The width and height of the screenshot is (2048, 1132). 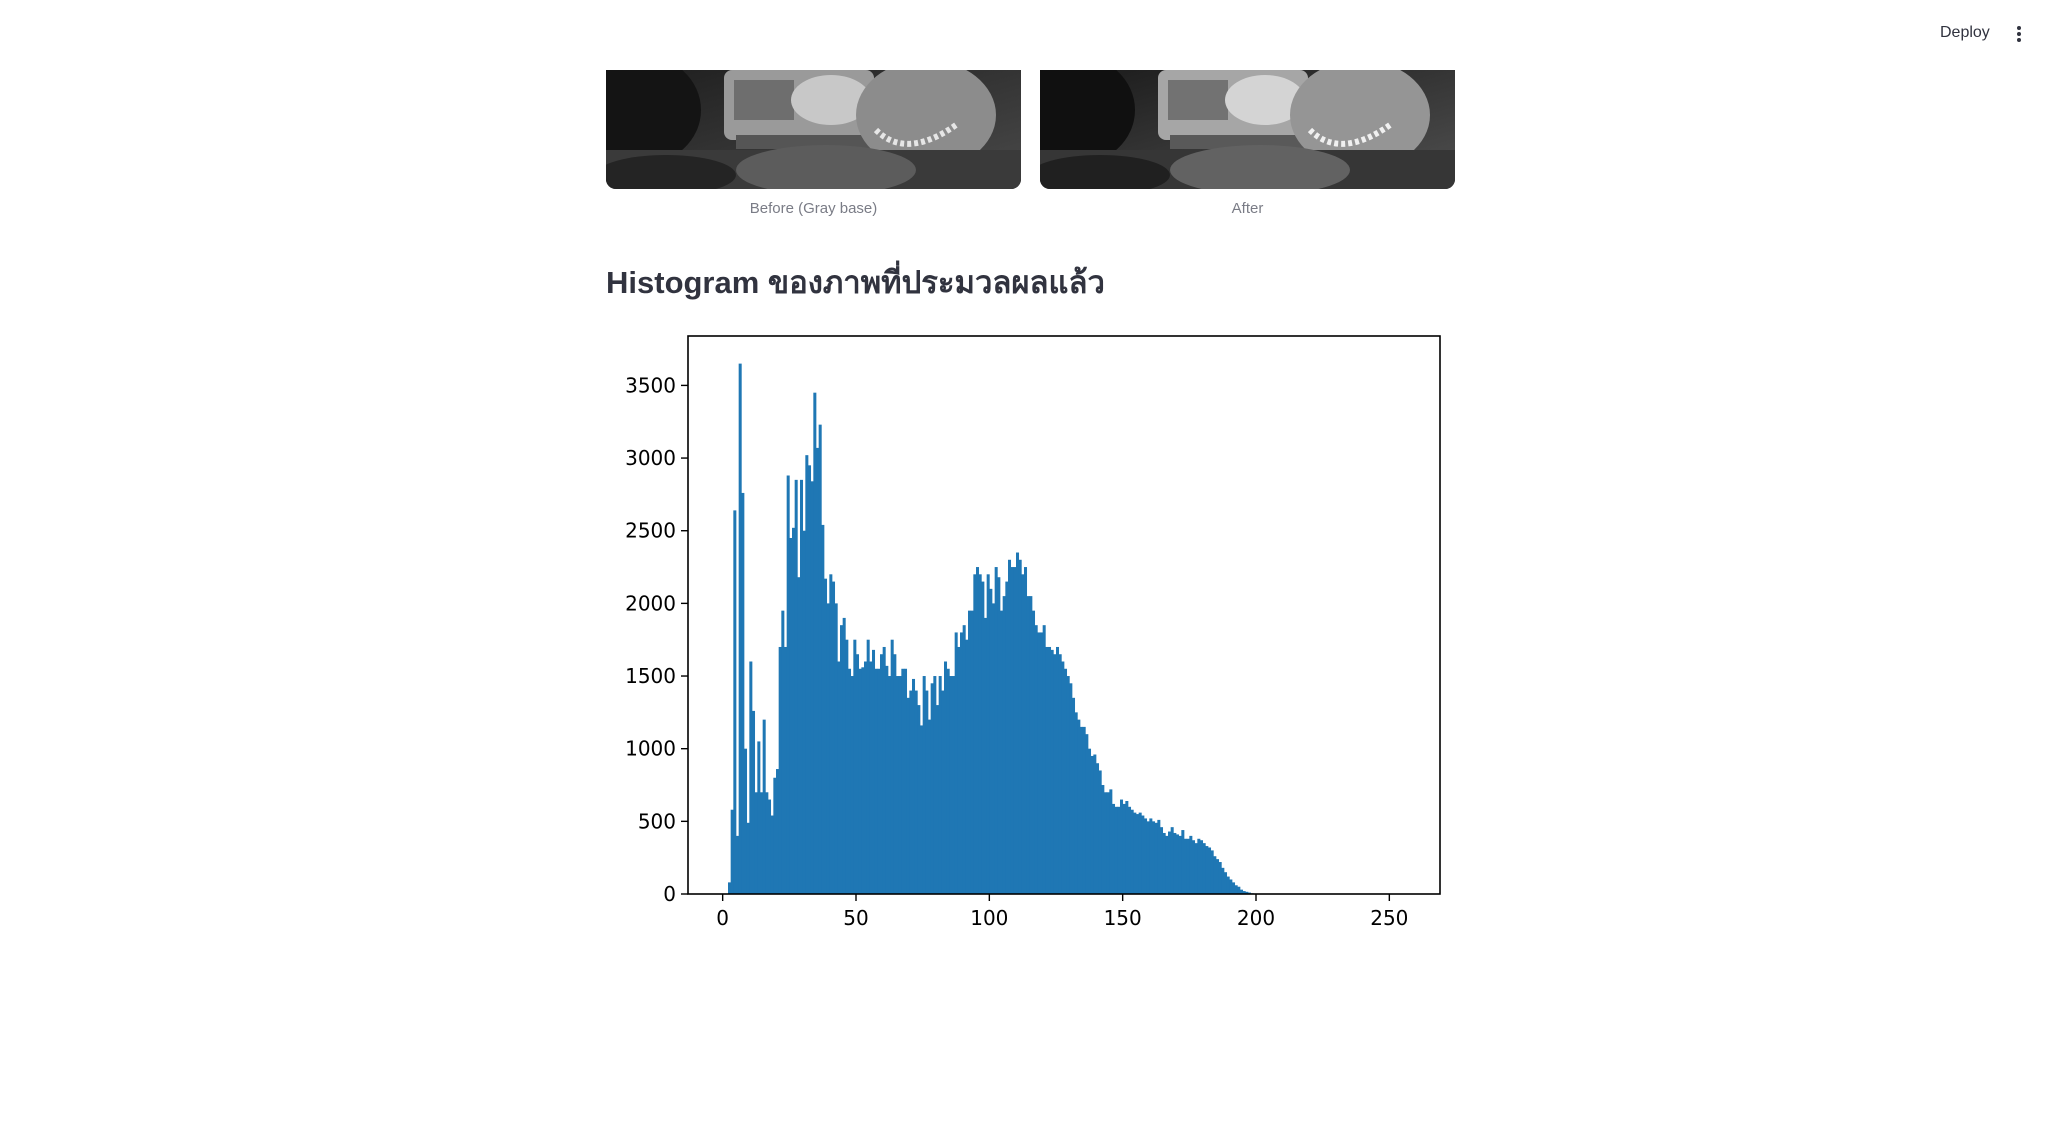 I want to click on histogram-heading: Histogram ของภาพที่ประมวลผลแล้ว, so click(x=855, y=282).